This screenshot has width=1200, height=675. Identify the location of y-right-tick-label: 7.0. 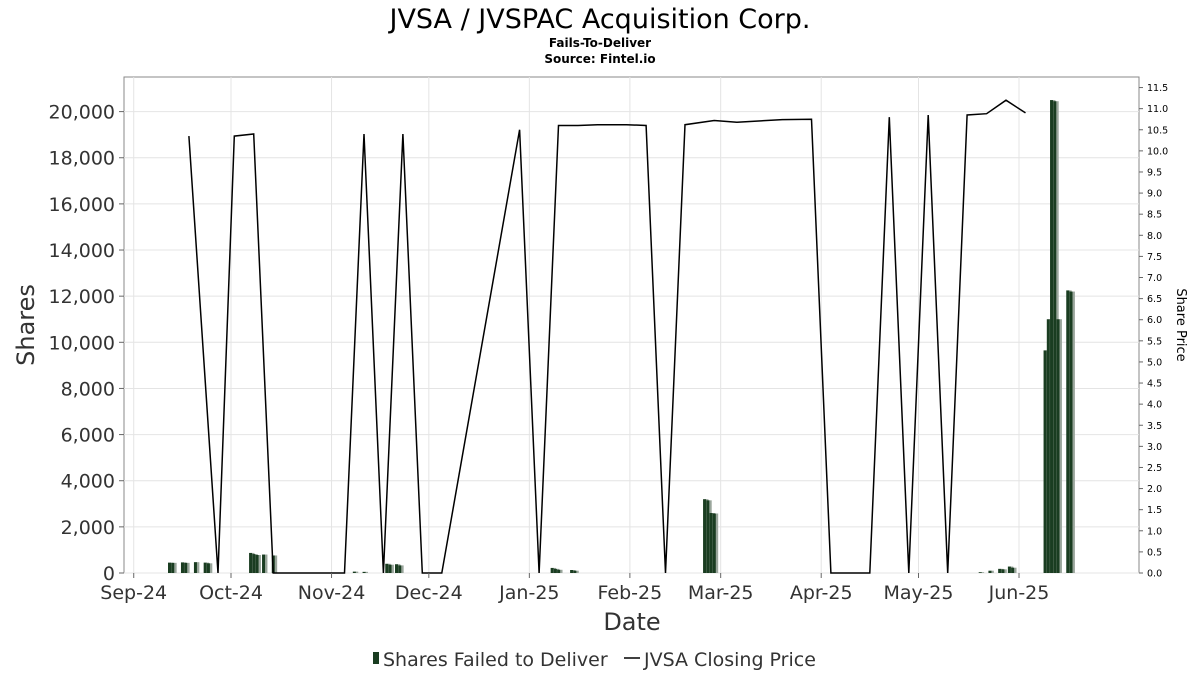
(1154, 278).